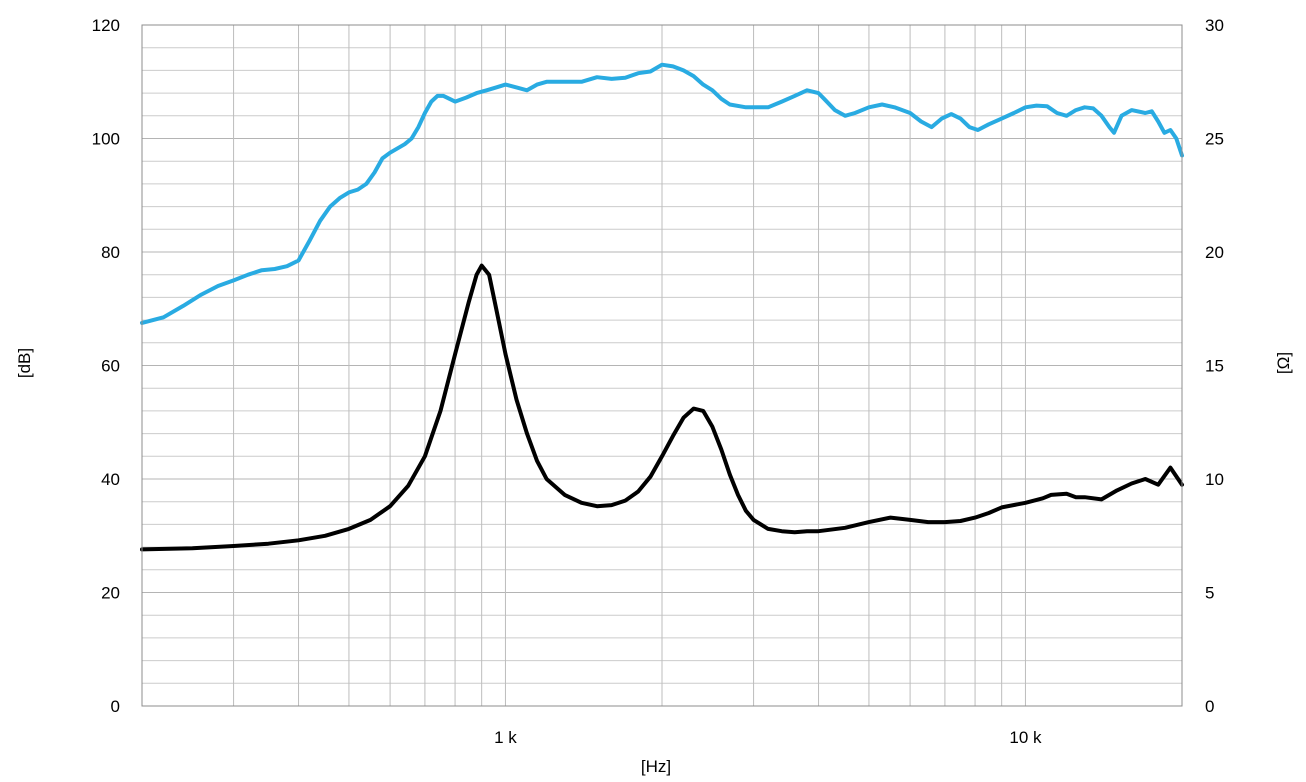  Describe the element at coordinates (1214, 139) in the screenshot. I see `y-right-tick-label: 25` at that location.